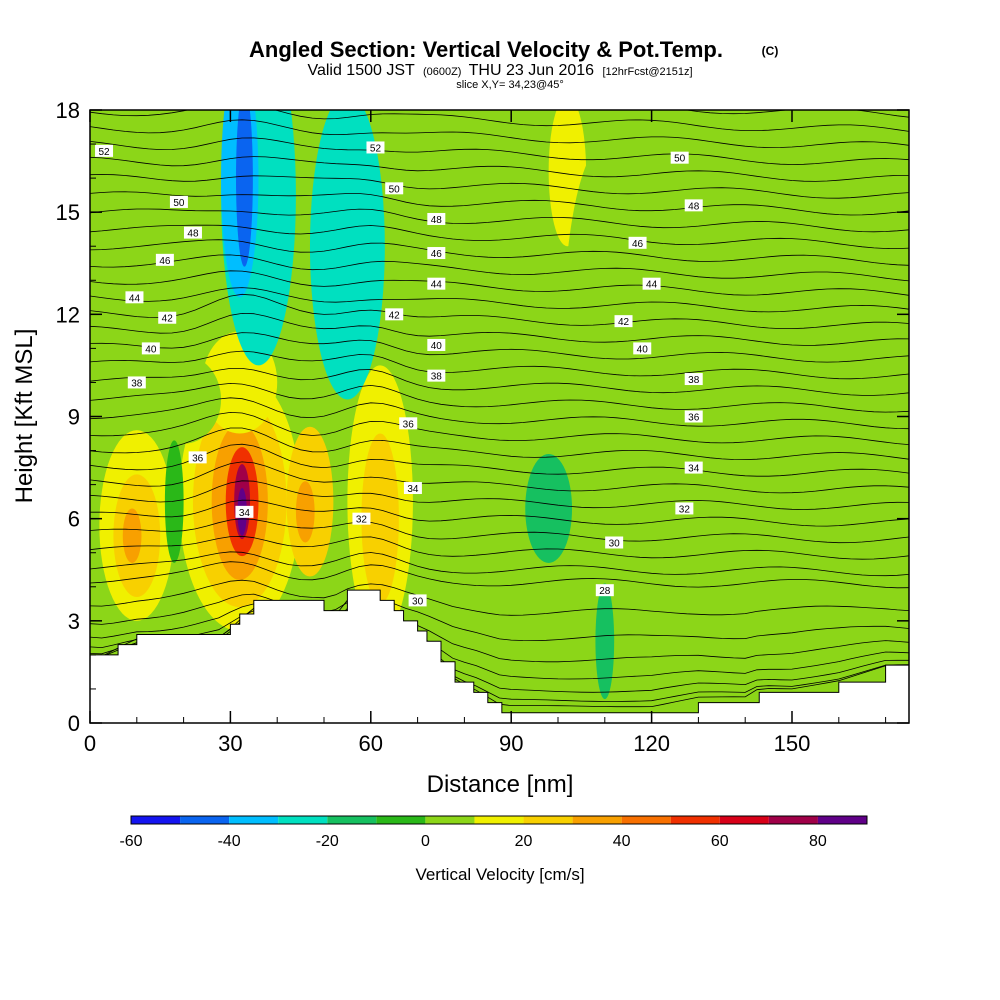  Describe the element at coordinates (24, 416) in the screenshot. I see `y-axis-label: Height [Kft MSL]` at that location.